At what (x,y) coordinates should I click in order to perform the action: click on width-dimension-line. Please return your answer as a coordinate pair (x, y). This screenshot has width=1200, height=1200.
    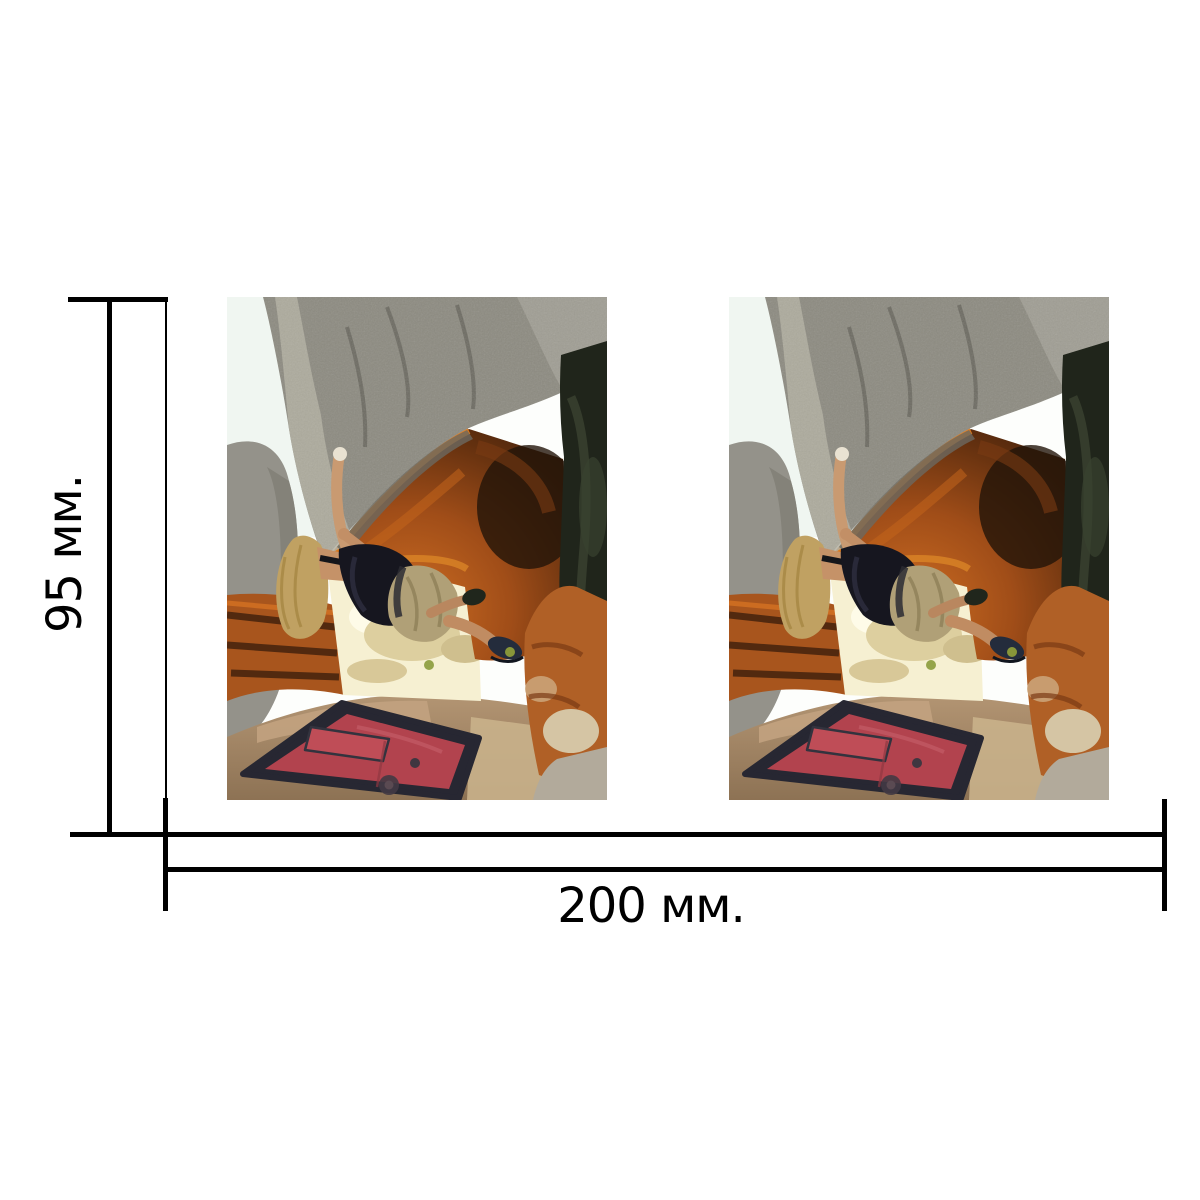
    Looking at the image, I should click on (666, 869).